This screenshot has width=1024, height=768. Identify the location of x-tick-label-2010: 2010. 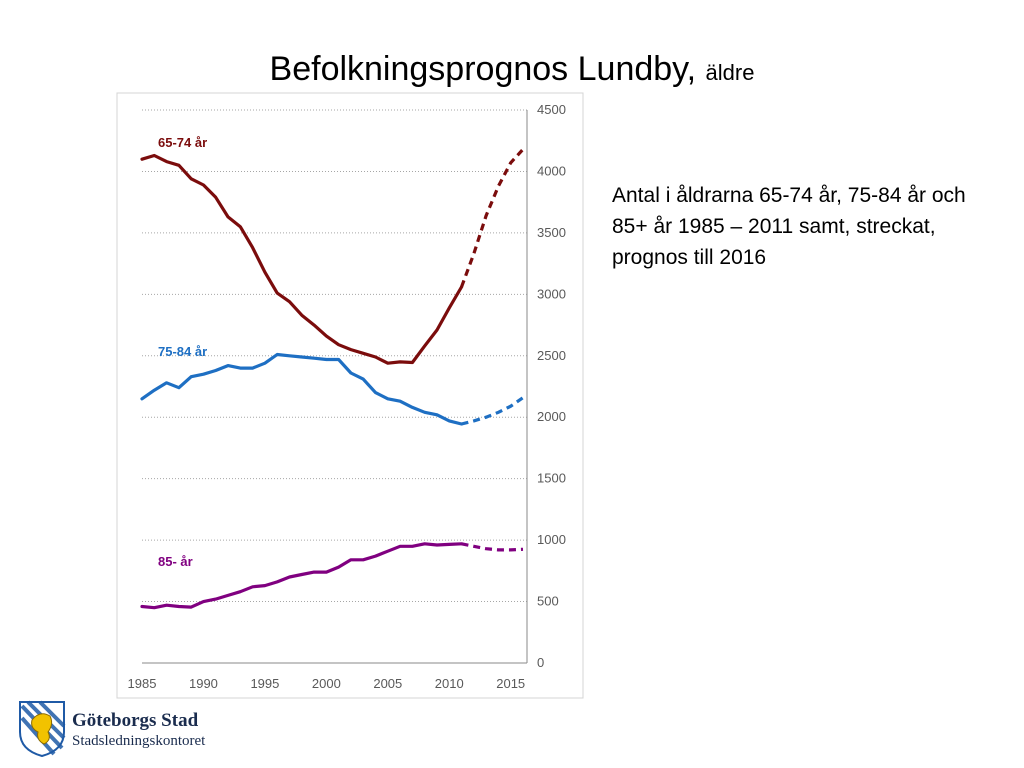
(449, 683).